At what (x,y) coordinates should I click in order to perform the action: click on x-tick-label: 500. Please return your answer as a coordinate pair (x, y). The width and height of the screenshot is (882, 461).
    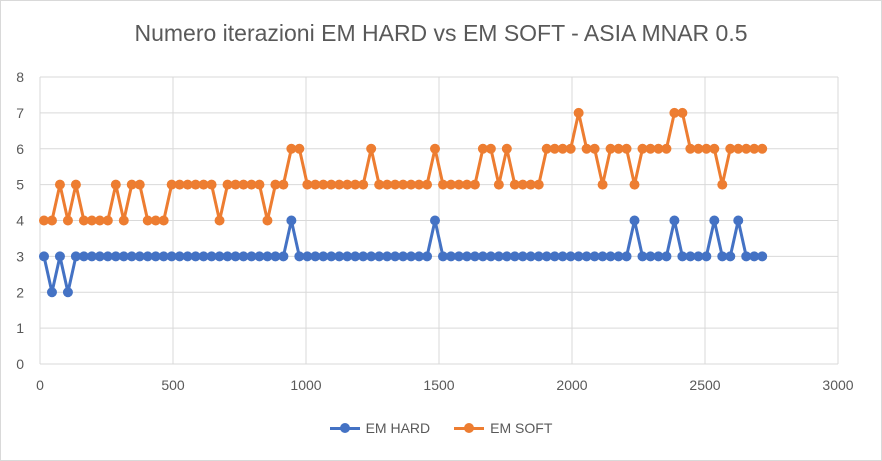
    Looking at the image, I should click on (173, 385).